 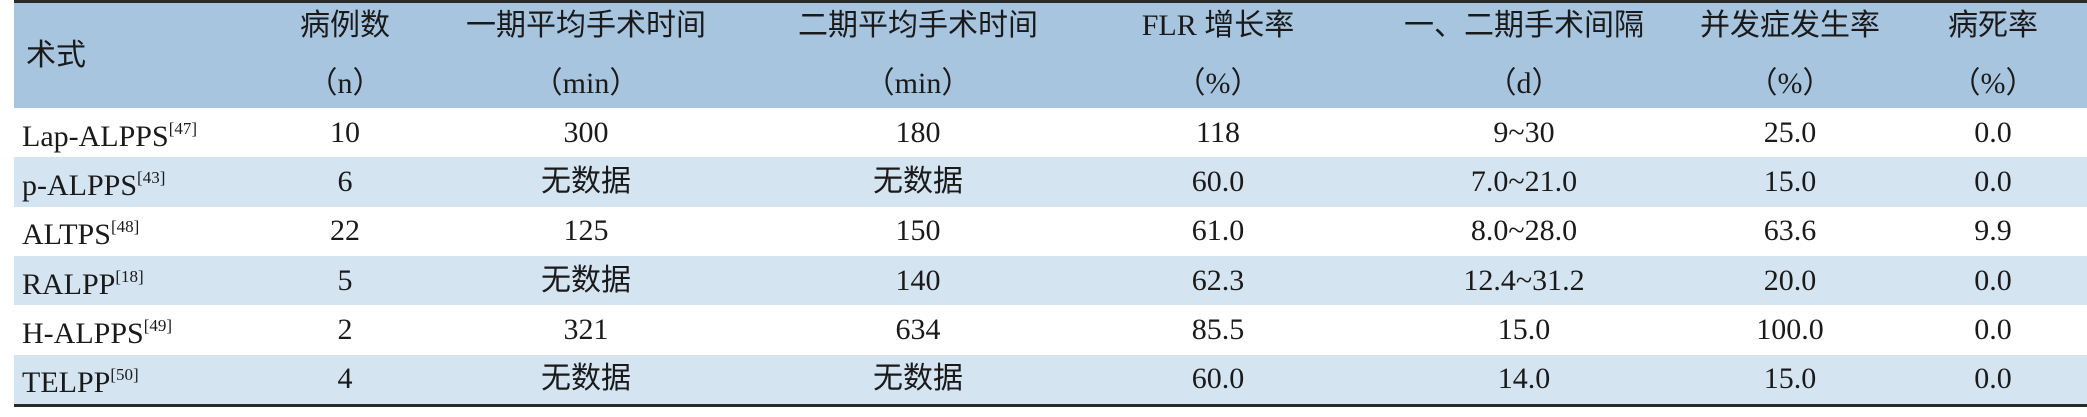 I want to click on data-cell: 8.0~28.0, so click(x=1524, y=231).